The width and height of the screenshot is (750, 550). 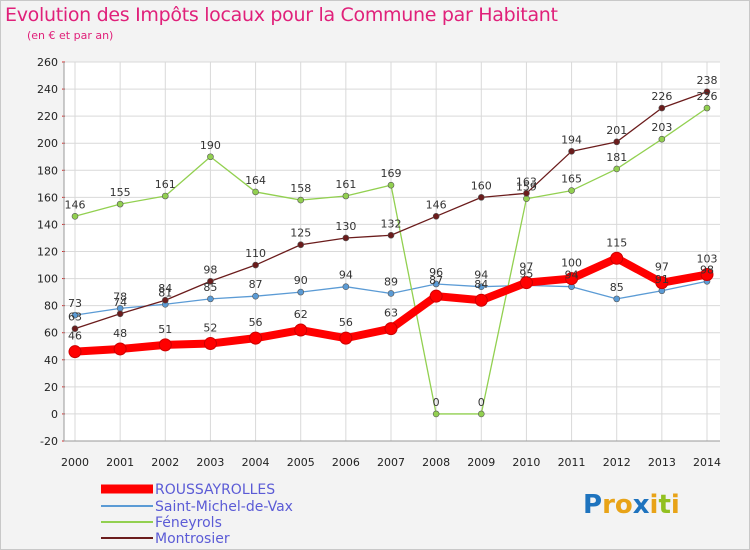 I want to click on x-tick-label: 2014, so click(x=707, y=462).